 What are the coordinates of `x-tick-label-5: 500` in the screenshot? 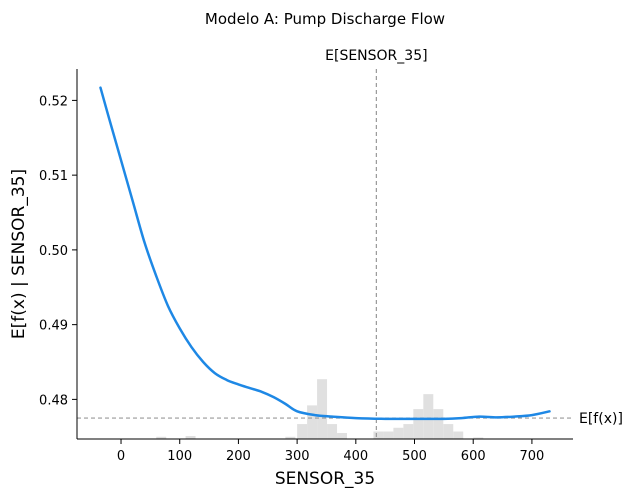 It's located at (414, 456).